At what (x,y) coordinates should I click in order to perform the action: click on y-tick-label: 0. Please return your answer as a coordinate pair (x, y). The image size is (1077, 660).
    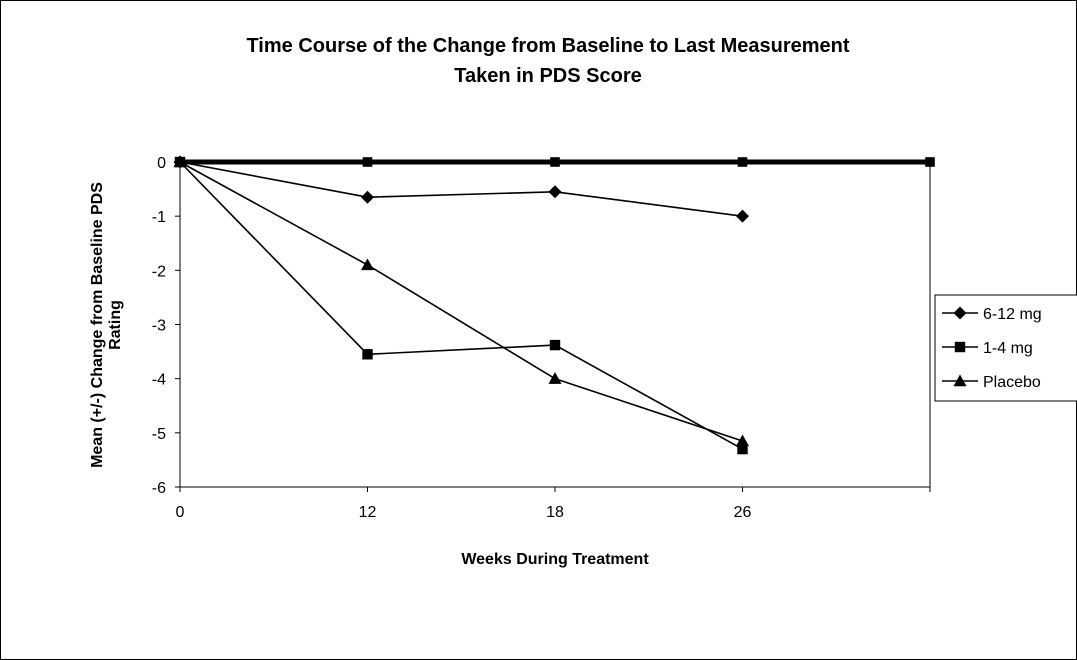
    Looking at the image, I should click on (161, 163).